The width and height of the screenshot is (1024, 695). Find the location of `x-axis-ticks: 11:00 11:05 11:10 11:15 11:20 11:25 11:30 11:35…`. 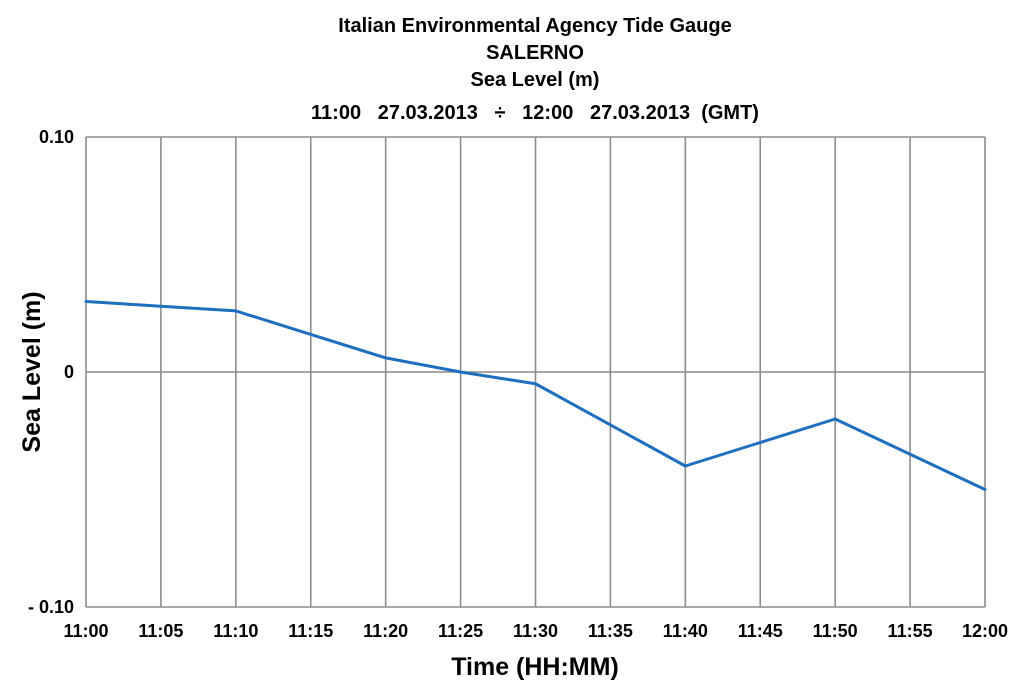

x-axis-ticks: 11:00 11:05 11:10 11:15 11:20 11:25 11:30 11:35… is located at coordinates (535, 631).